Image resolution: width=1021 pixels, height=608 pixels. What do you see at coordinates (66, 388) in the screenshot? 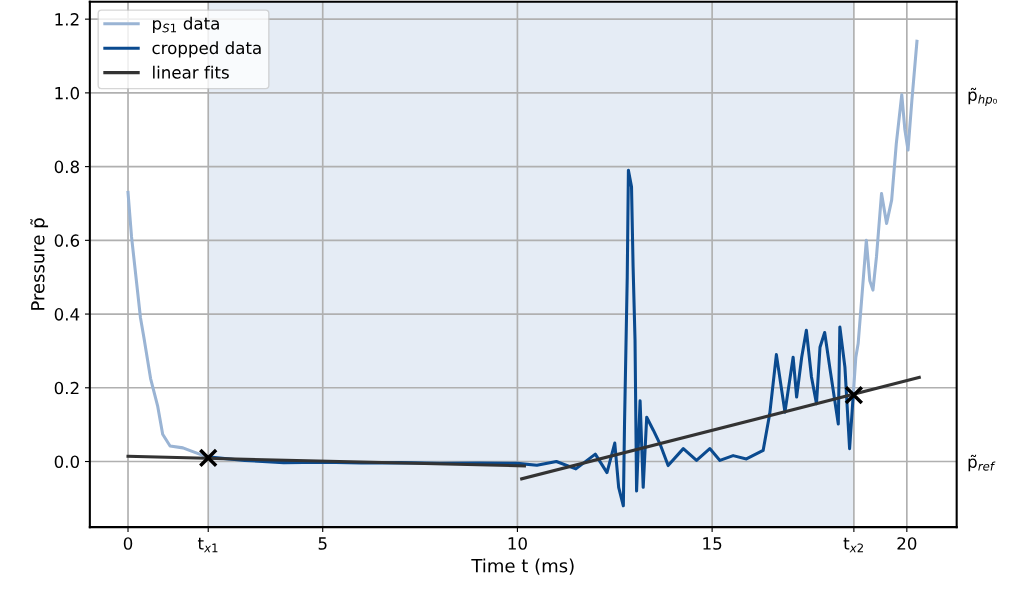
I see `y-tick-label: 0.2` at bounding box center [66, 388].